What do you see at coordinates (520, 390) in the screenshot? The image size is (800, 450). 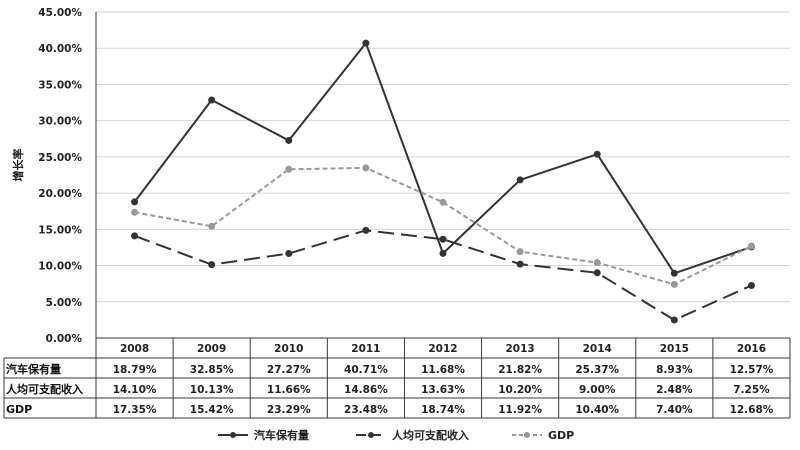 I see `table-cell-value: 10.20%` at bounding box center [520, 390].